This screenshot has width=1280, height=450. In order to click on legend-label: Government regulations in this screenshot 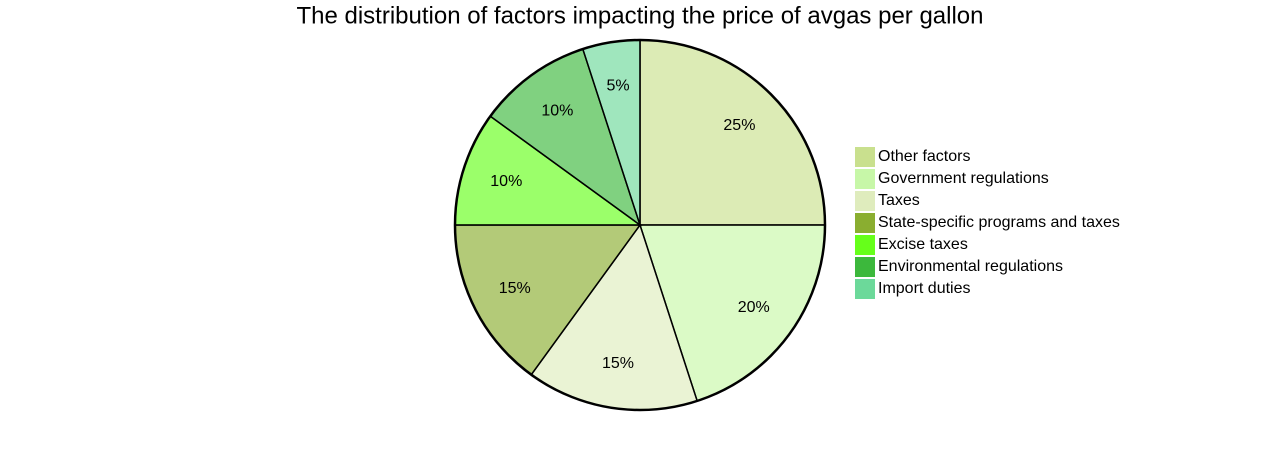, I will do `click(963, 178)`.